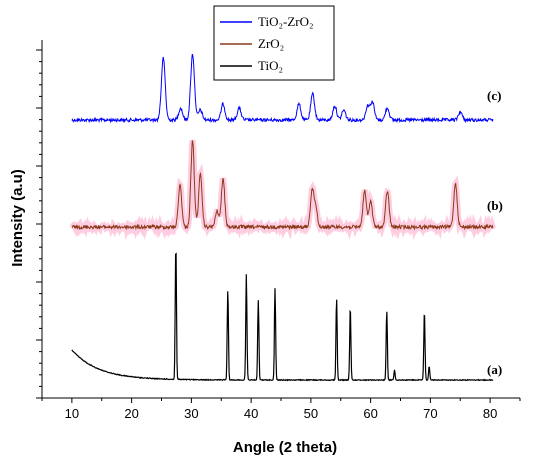  What do you see at coordinates (311, 413) in the screenshot?
I see `x-tick-label: 50` at bounding box center [311, 413].